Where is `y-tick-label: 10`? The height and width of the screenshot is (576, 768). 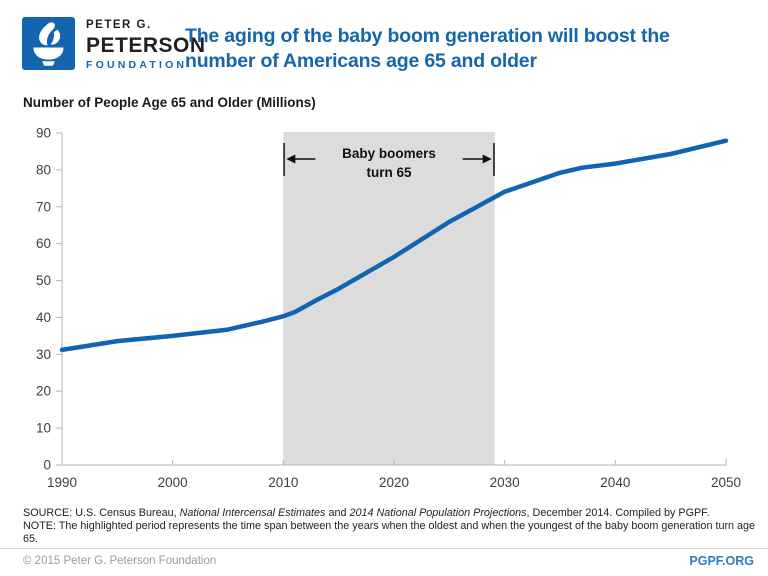 y-tick-label: 10 is located at coordinates (43, 428).